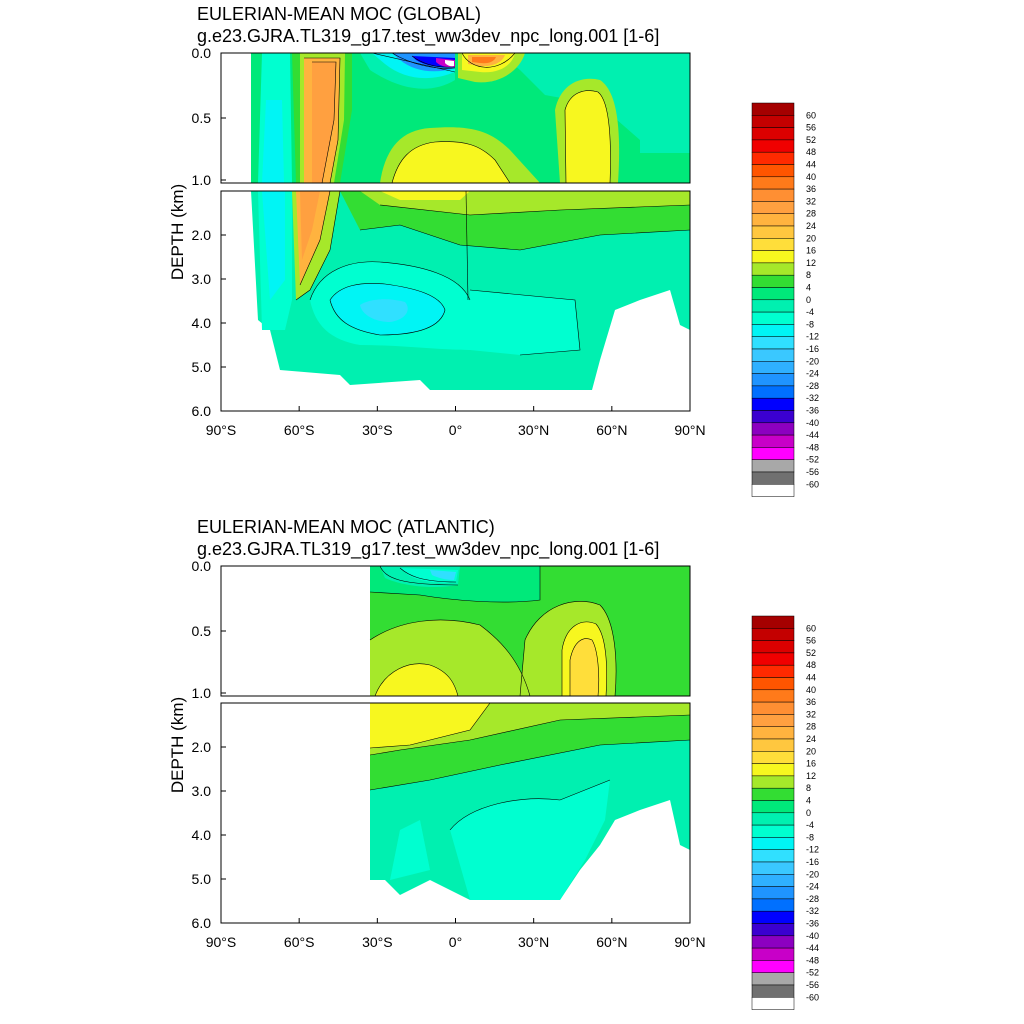 The height and width of the screenshot is (1024, 1024). I want to click on x-tick-label: 60°N, so click(611, 942).